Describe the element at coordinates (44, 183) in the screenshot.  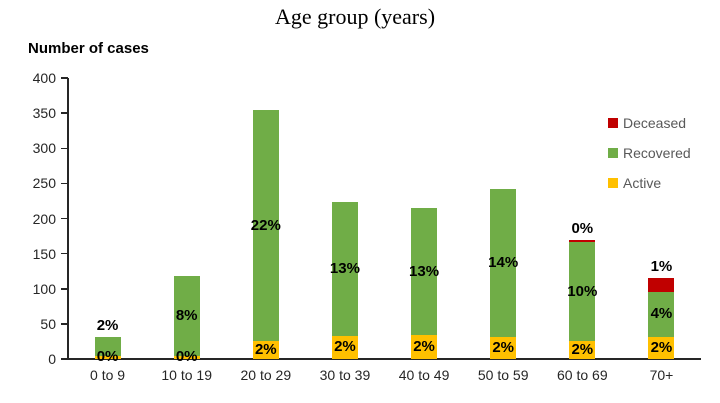
I see `y-tick-label: 250` at that location.